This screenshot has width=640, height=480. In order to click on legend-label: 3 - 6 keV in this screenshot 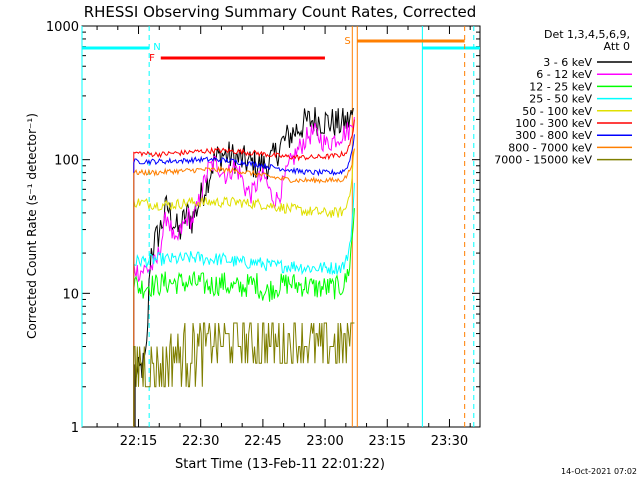, I will do `click(567, 62)`.